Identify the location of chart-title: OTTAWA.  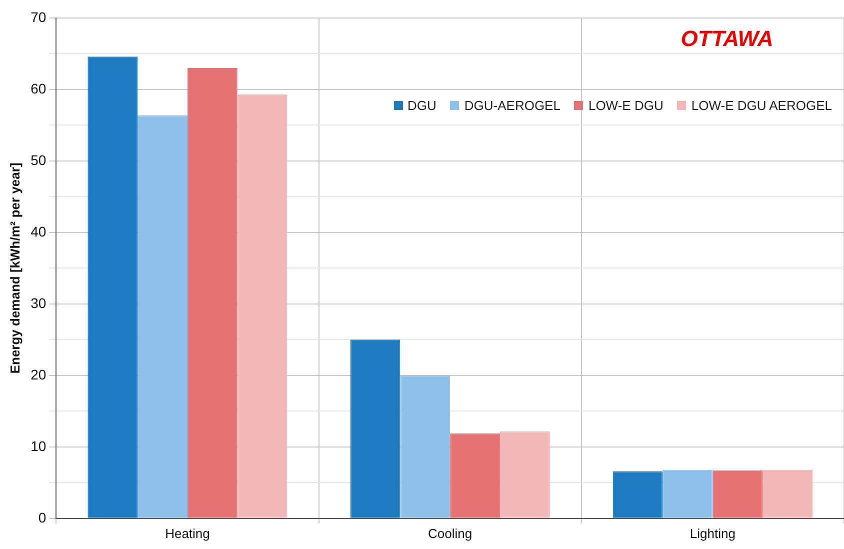
(727, 39).